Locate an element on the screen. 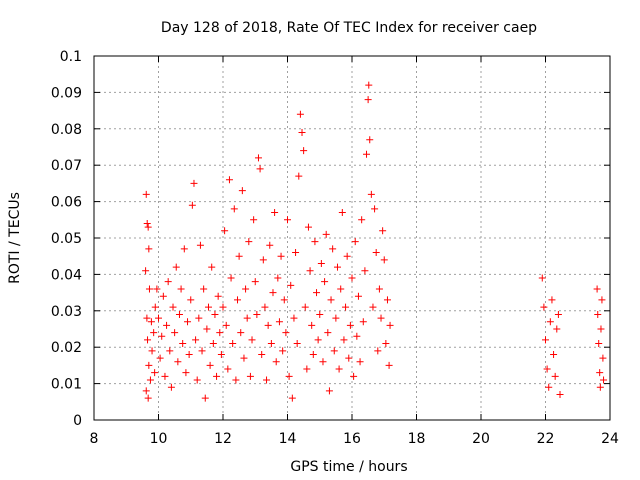  x-tick-labels: 8 10 12 14 16 18 20 22 24 is located at coordinates (354, 439).